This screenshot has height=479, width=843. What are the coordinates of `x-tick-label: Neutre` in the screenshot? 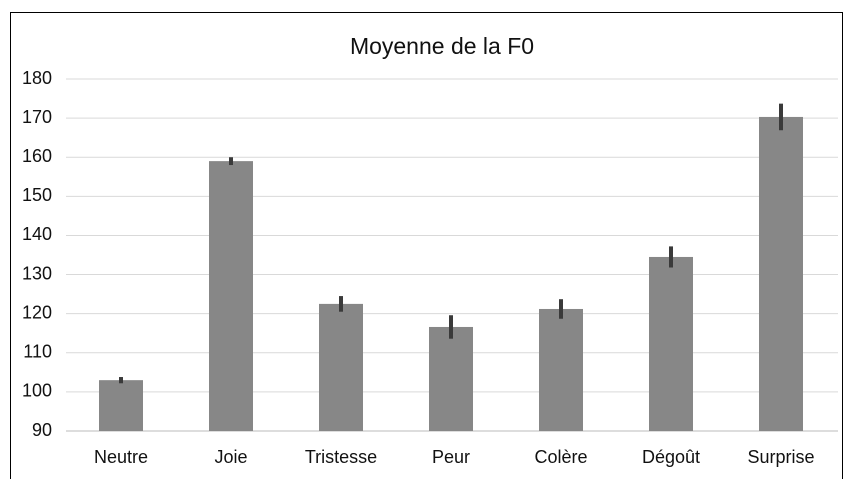 It's located at (121, 457).